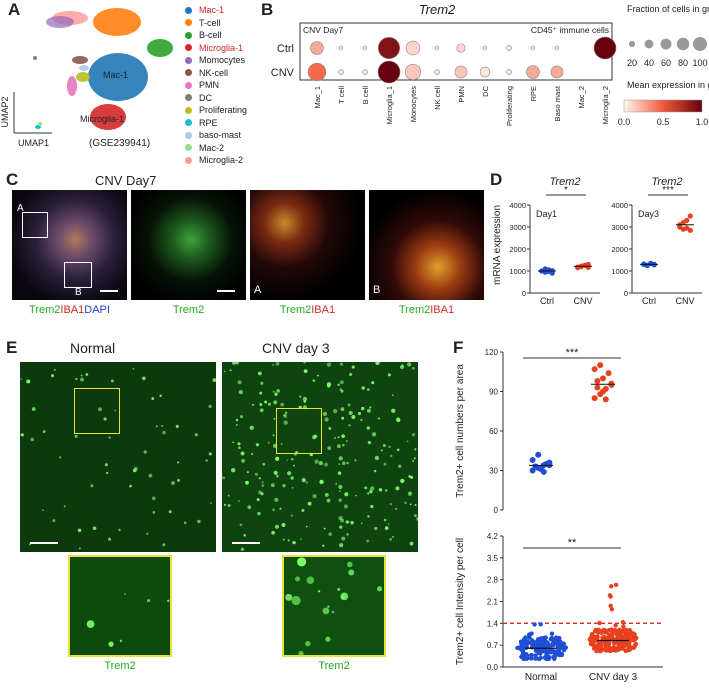  Describe the element at coordinates (226, 291) in the screenshot. I see `scale-bar` at that location.